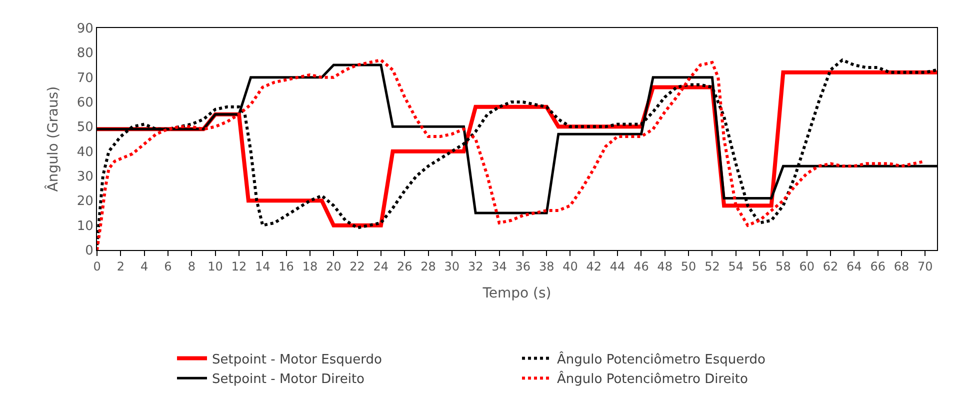 The image size is (962, 409). Describe the element at coordinates (806, 266) in the screenshot. I see `x-tick-label: 60` at that location.